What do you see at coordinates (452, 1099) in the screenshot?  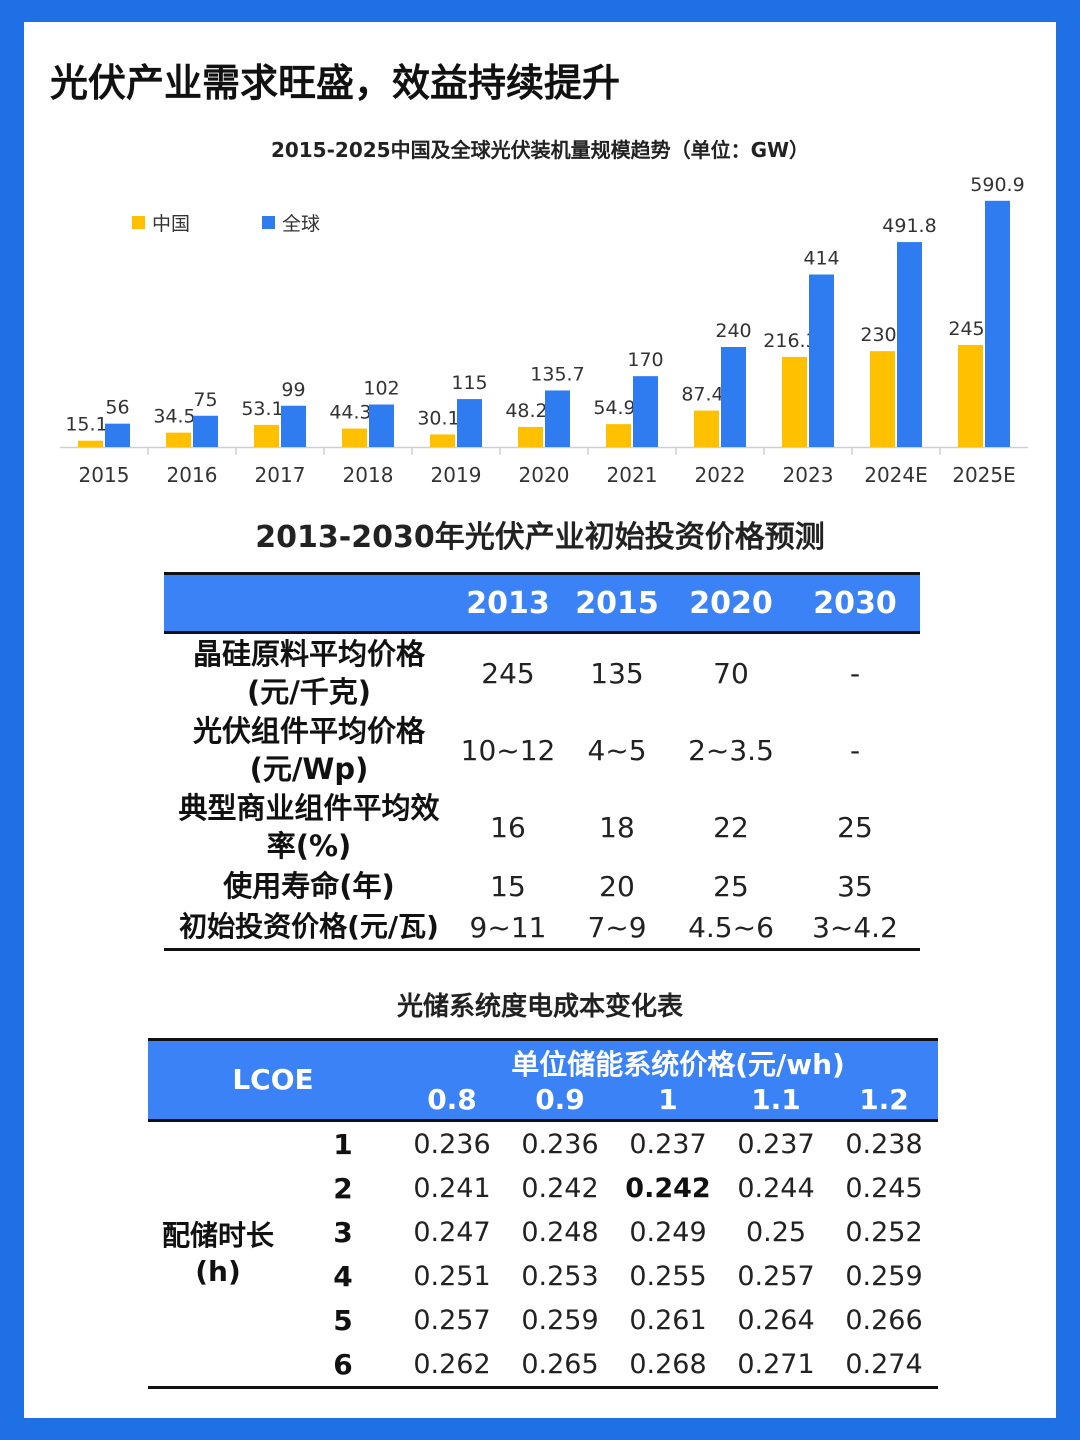 I see `column-header: 0.8` at bounding box center [452, 1099].